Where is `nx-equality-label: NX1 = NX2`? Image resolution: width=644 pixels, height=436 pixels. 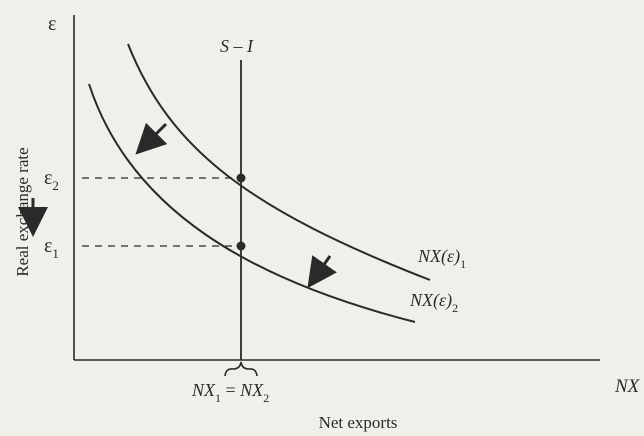 nx-equality-label: NX1 = NX2 is located at coordinates (230, 392).